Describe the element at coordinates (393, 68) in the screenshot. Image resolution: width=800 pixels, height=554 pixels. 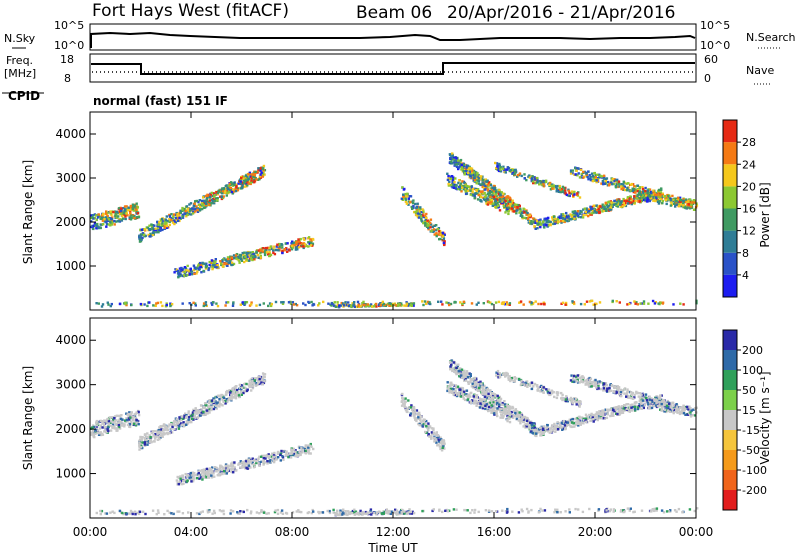
I see `frequency-trace` at that location.